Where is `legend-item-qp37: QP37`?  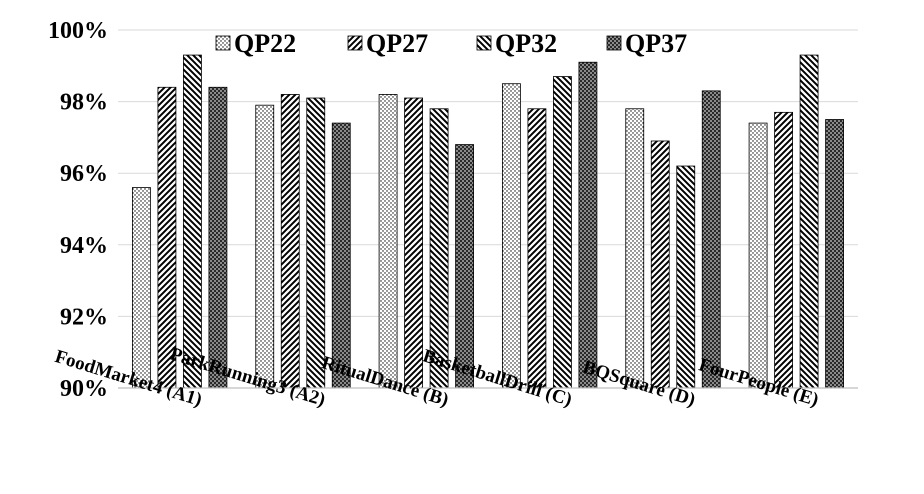 legend-item-qp37: QP37 is located at coordinates (646, 43).